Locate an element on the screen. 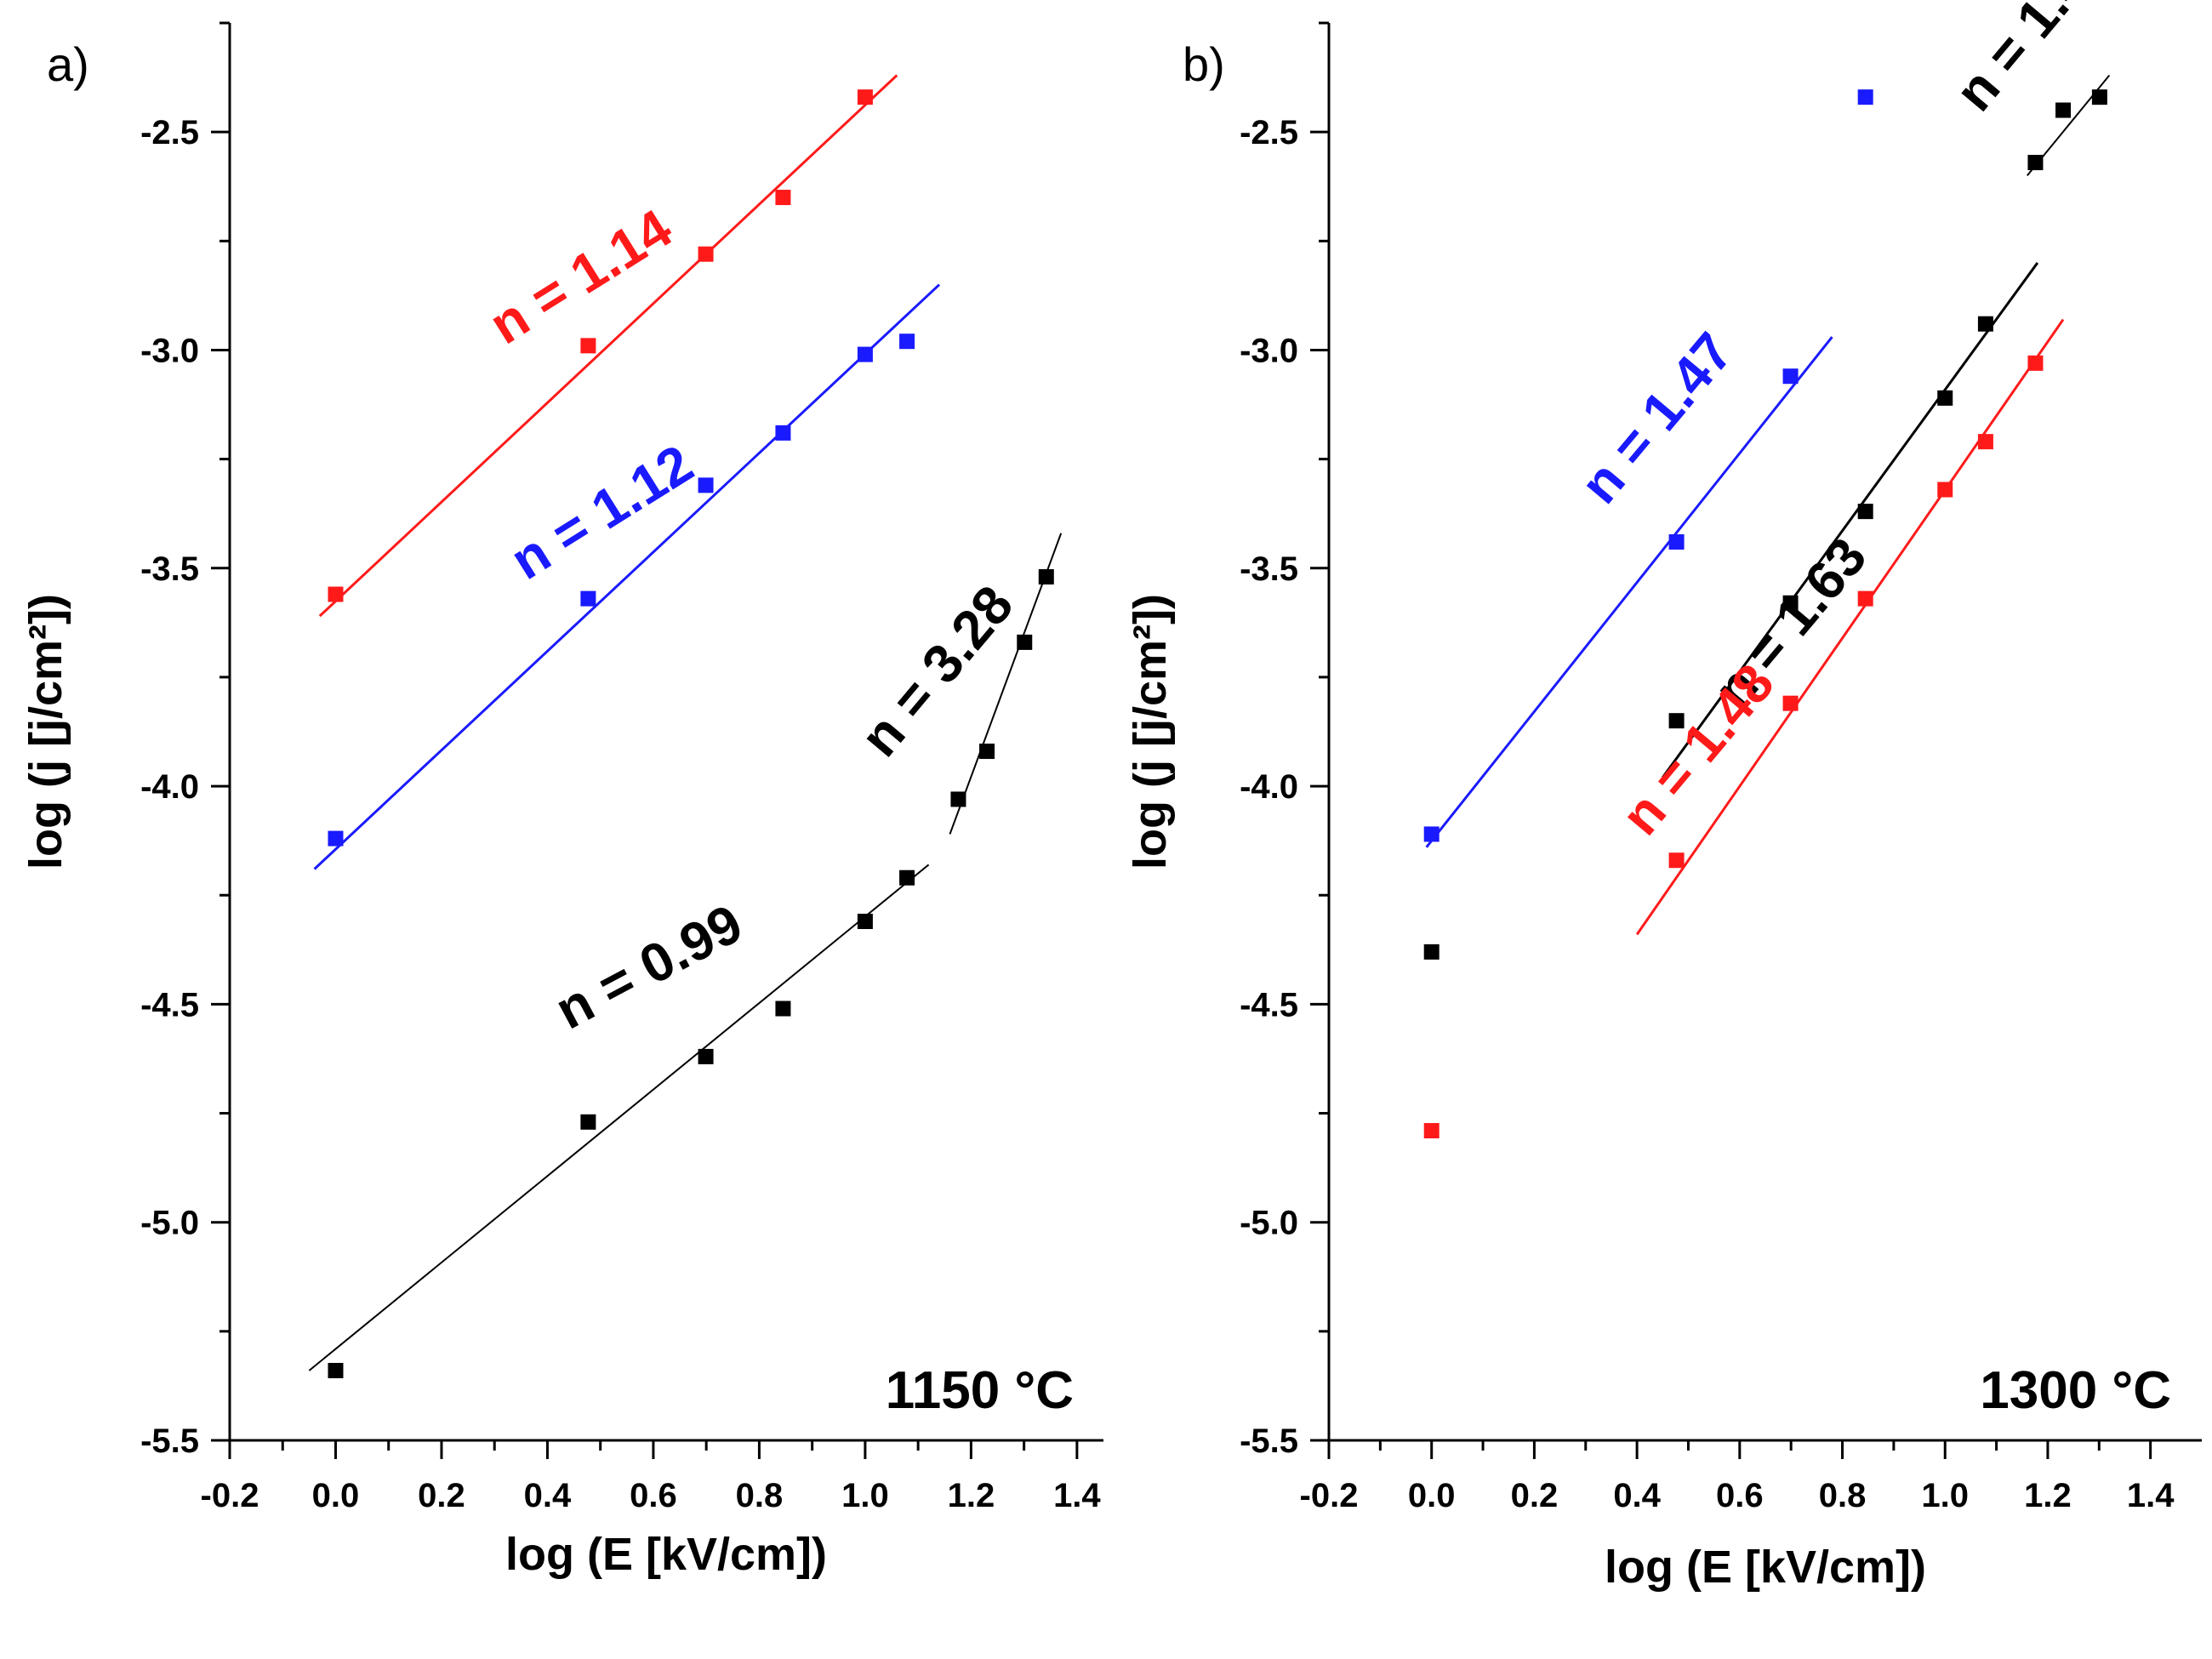 This screenshot has width=2212, height=1659. panel-label: a) is located at coordinates (68, 64).